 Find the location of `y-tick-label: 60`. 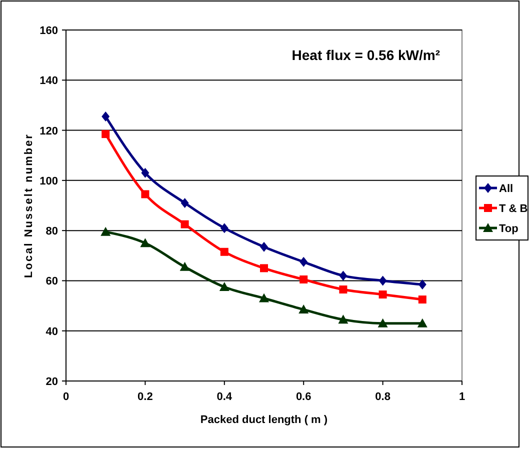

y-tick-label: 60 is located at coordinates (52, 282).